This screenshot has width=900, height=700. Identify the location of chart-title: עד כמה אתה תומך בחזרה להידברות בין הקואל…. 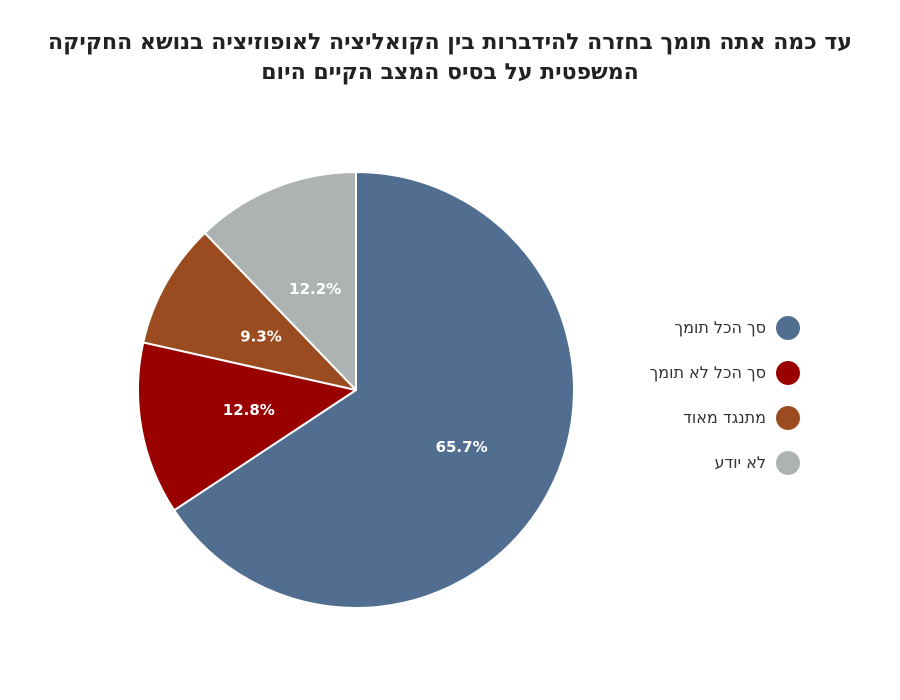
(450, 58).